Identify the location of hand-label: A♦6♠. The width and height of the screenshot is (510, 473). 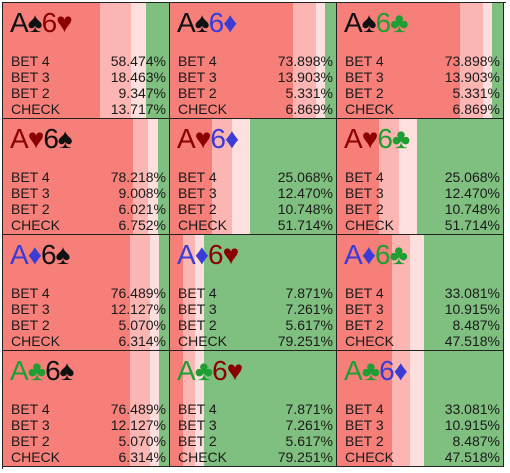
(40, 254).